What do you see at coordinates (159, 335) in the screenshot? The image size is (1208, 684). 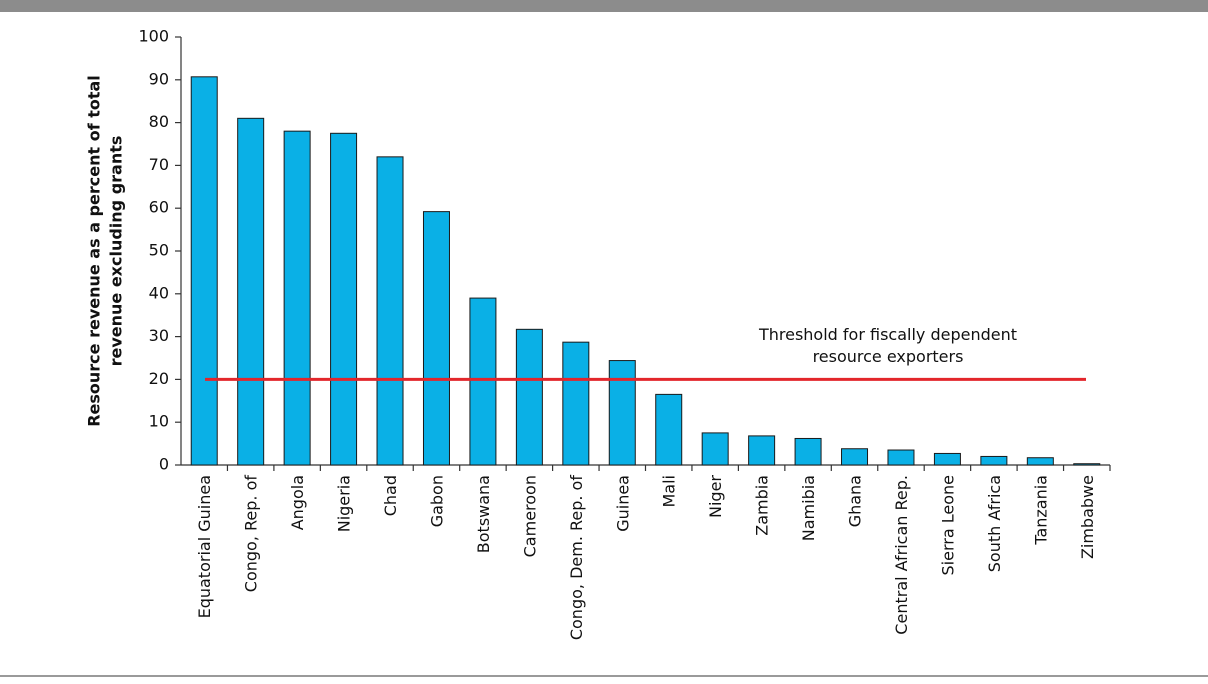 I see `y-tick-label: 30` at bounding box center [159, 335].